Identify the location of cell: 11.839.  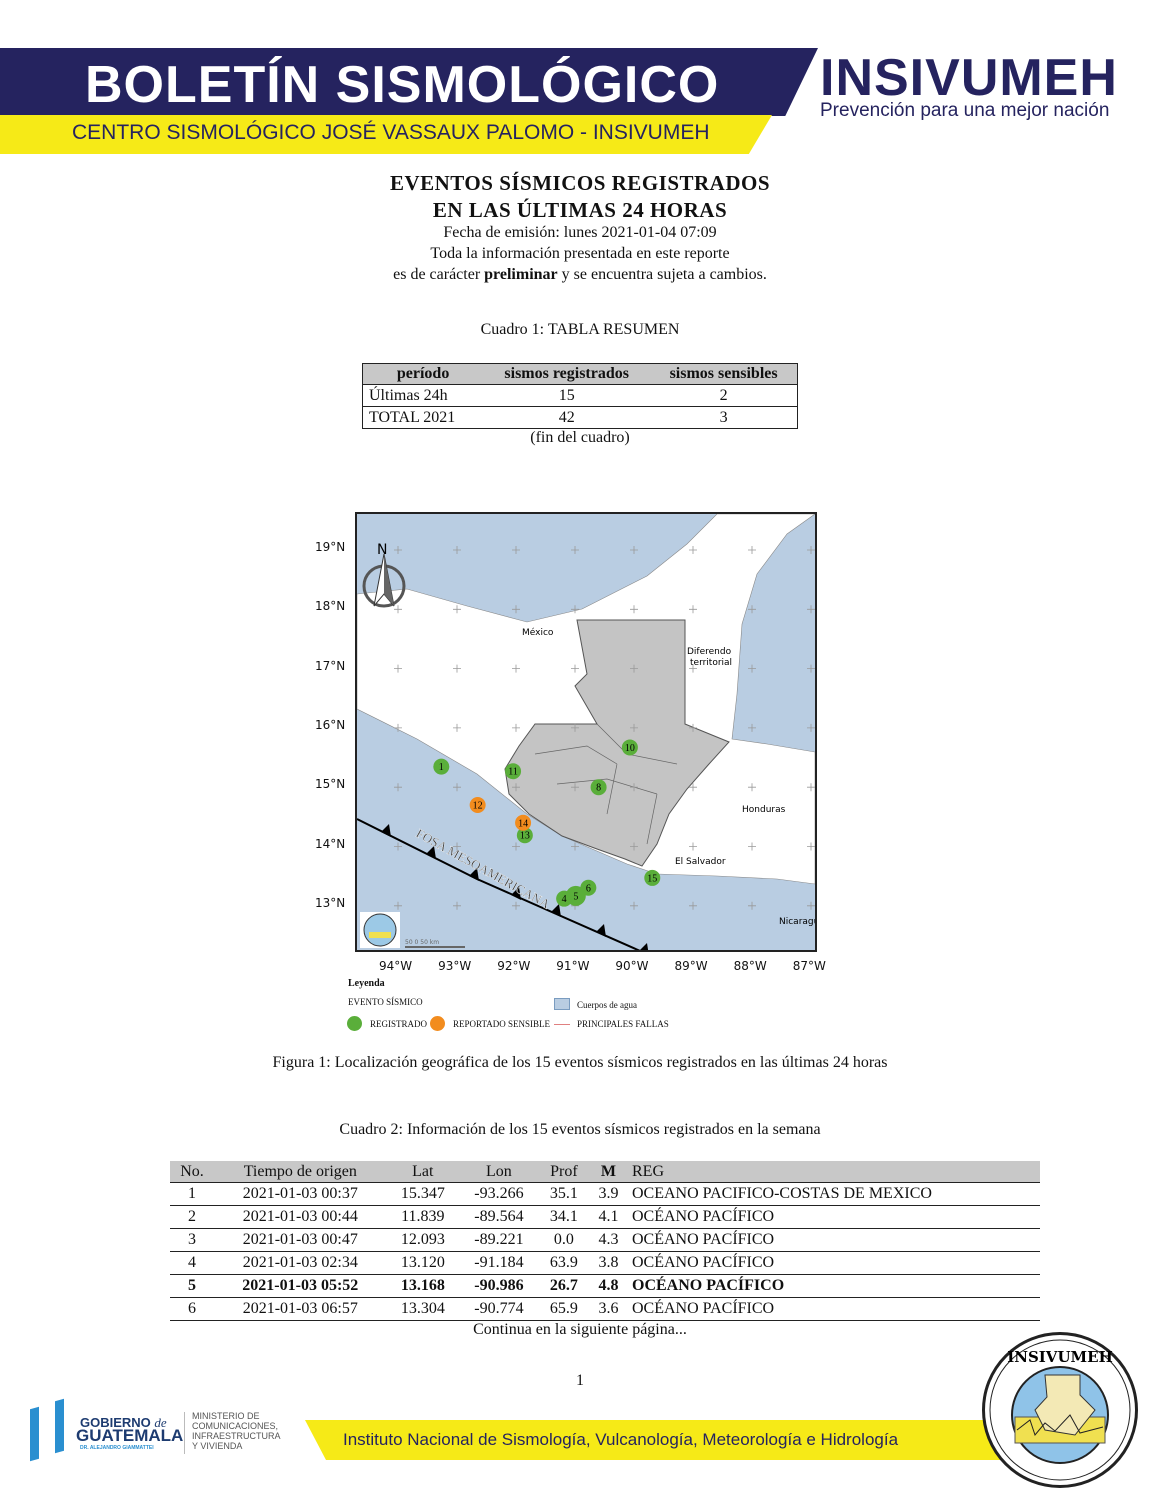
(423, 1217).